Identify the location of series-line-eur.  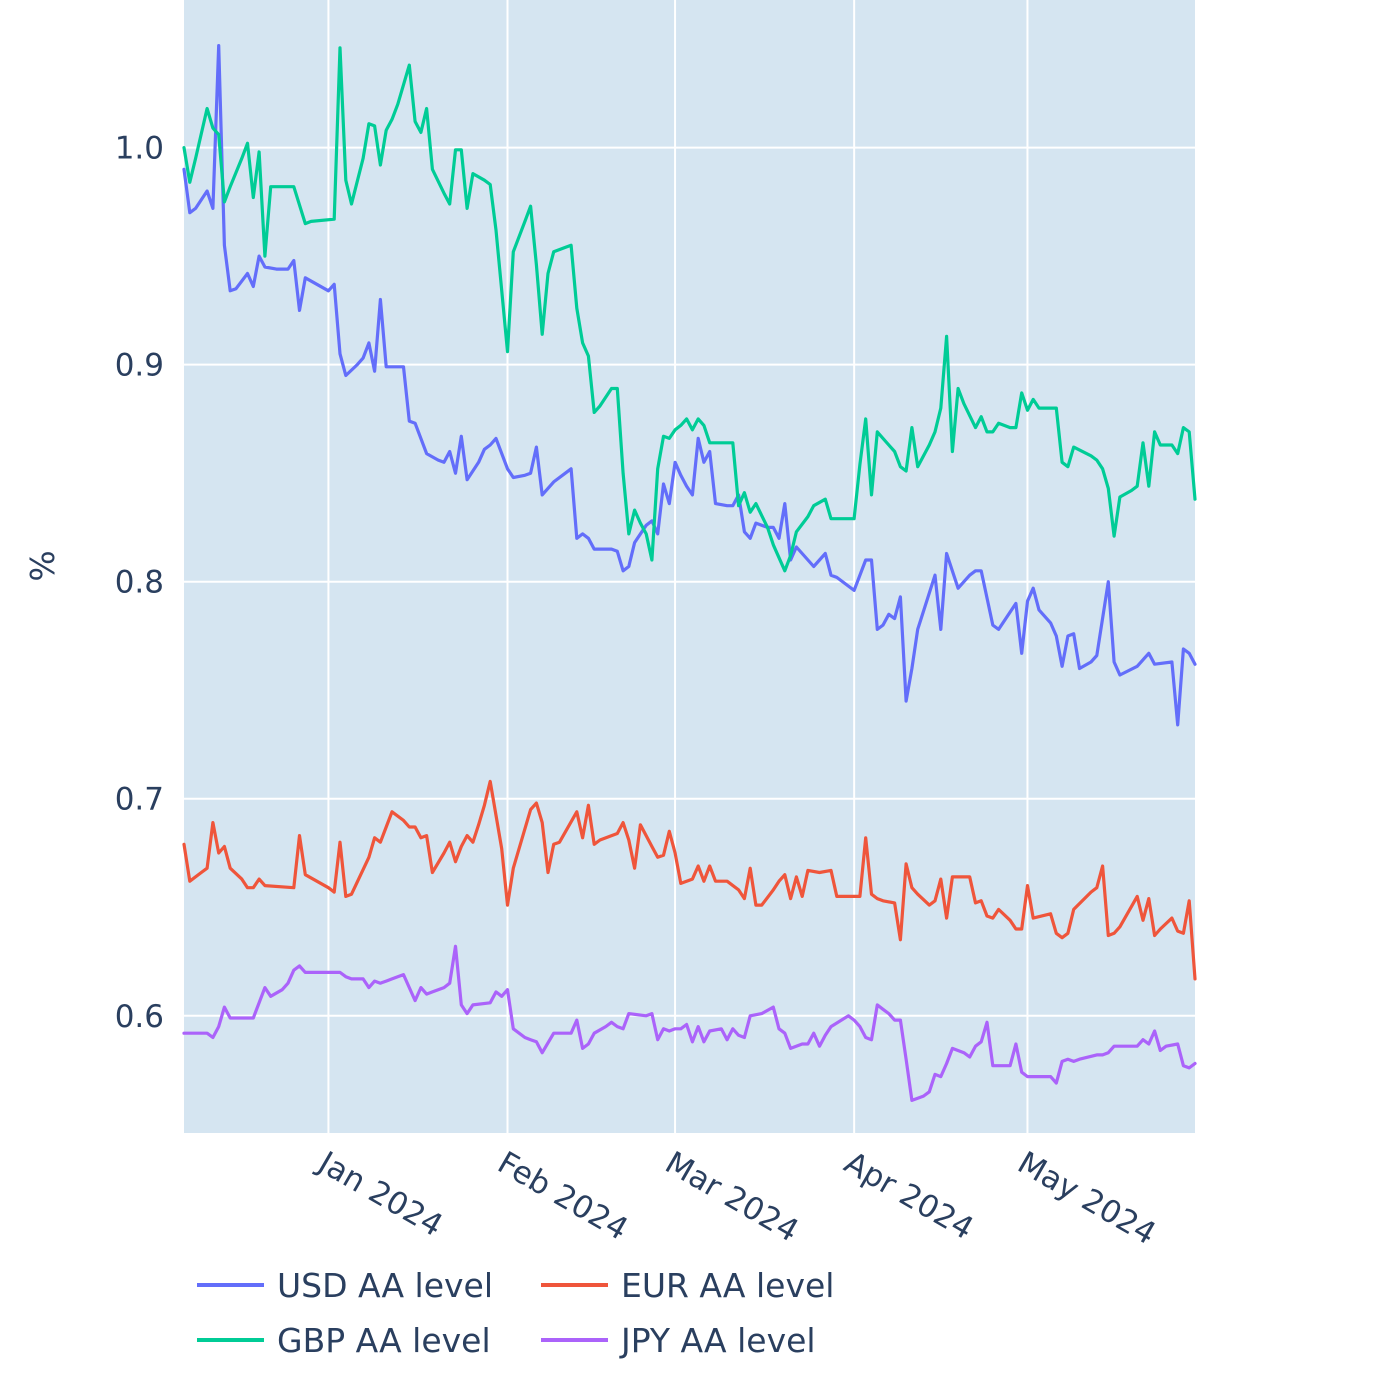
(689, 880).